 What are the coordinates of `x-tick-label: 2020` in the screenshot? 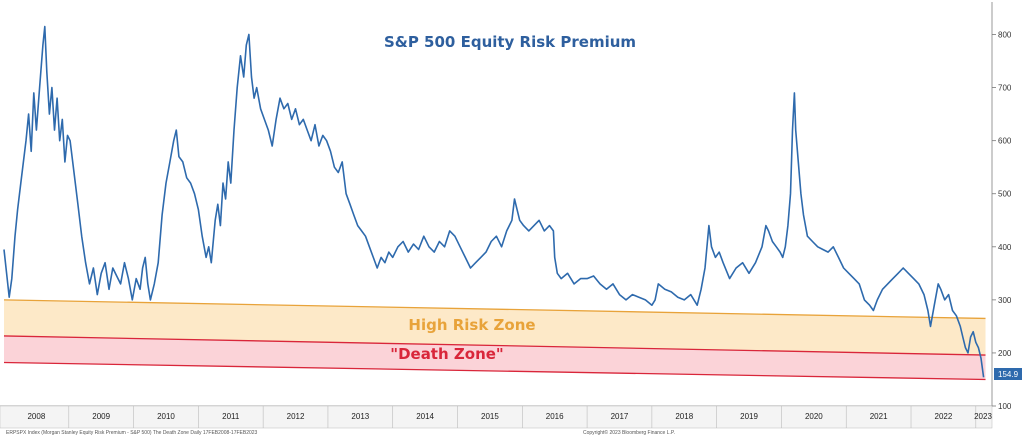 It's located at (814, 416).